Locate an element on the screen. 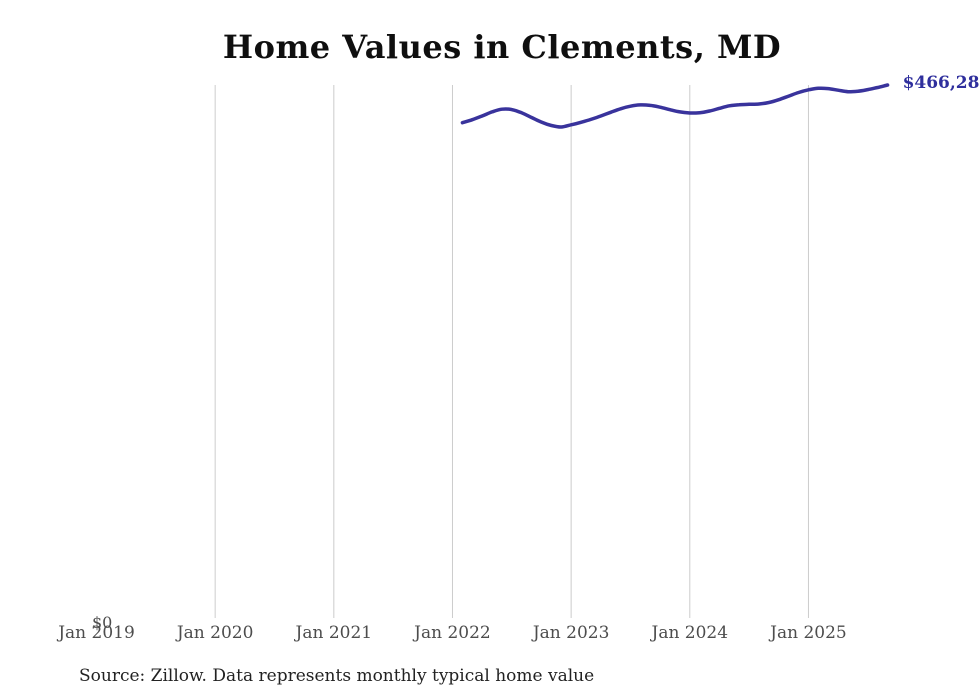 This screenshot has height=699, width=980. x-axis-label: Jan 2025 is located at coordinates (808, 633).